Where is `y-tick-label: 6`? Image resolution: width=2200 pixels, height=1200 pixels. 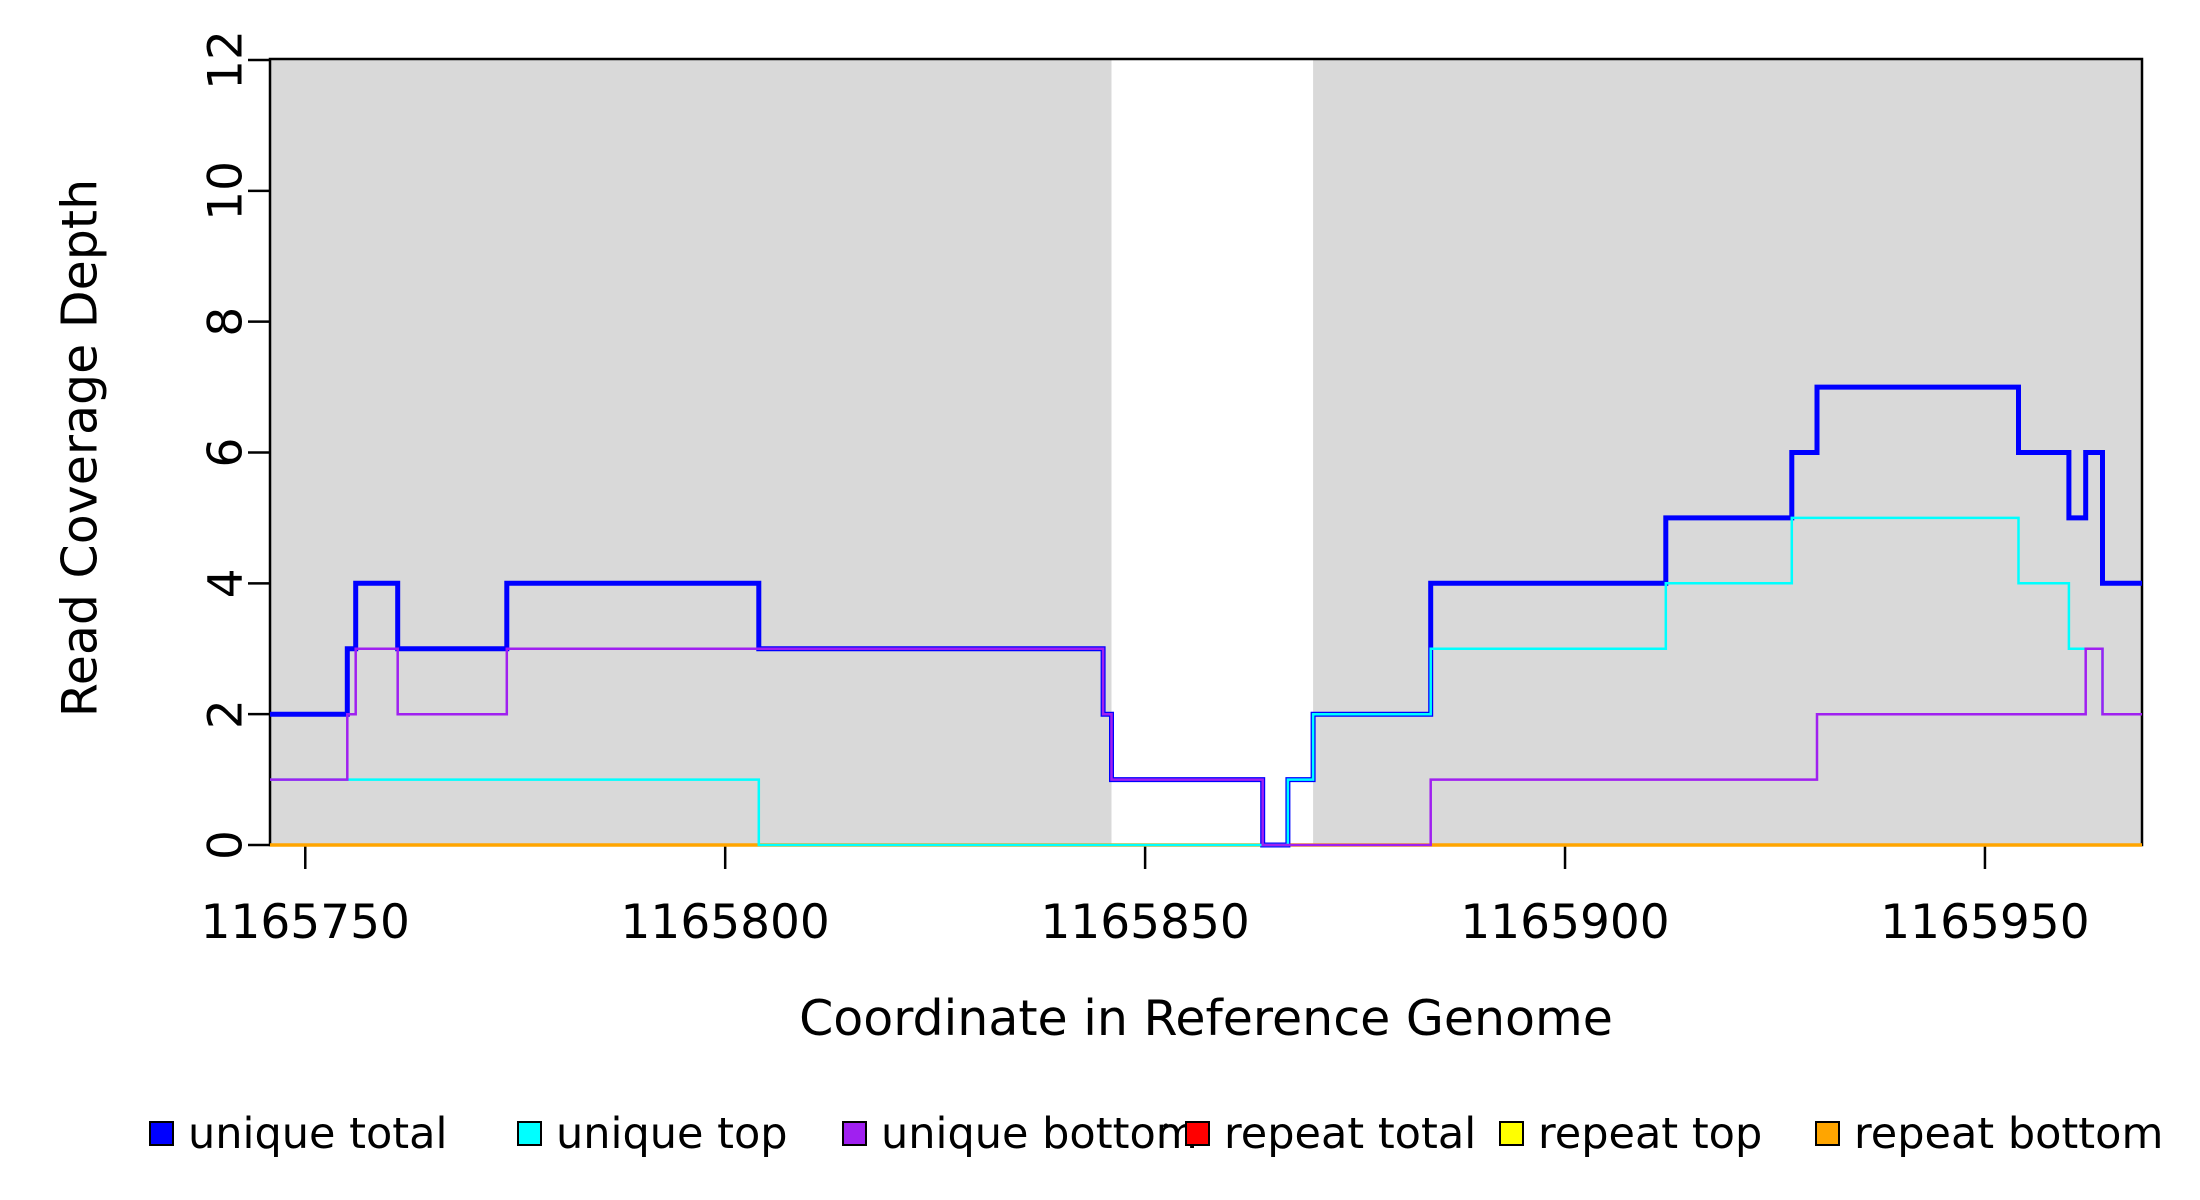 y-tick-label: 6 is located at coordinates (226, 453).